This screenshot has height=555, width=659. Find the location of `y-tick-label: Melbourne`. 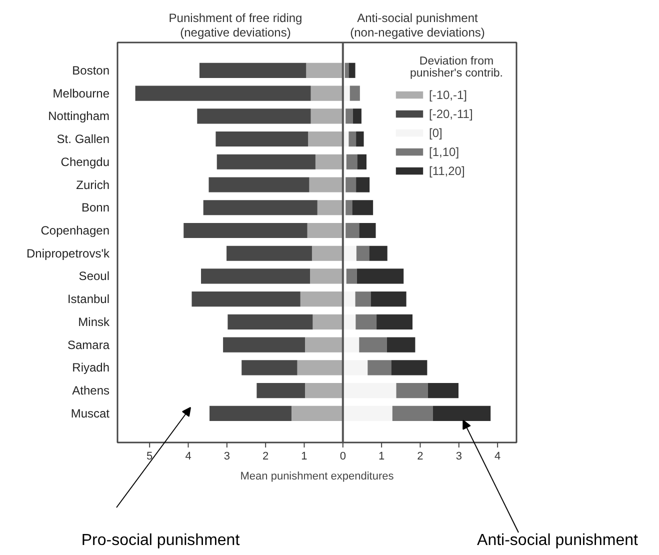

y-tick-label: Melbourne is located at coordinates (81, 93).